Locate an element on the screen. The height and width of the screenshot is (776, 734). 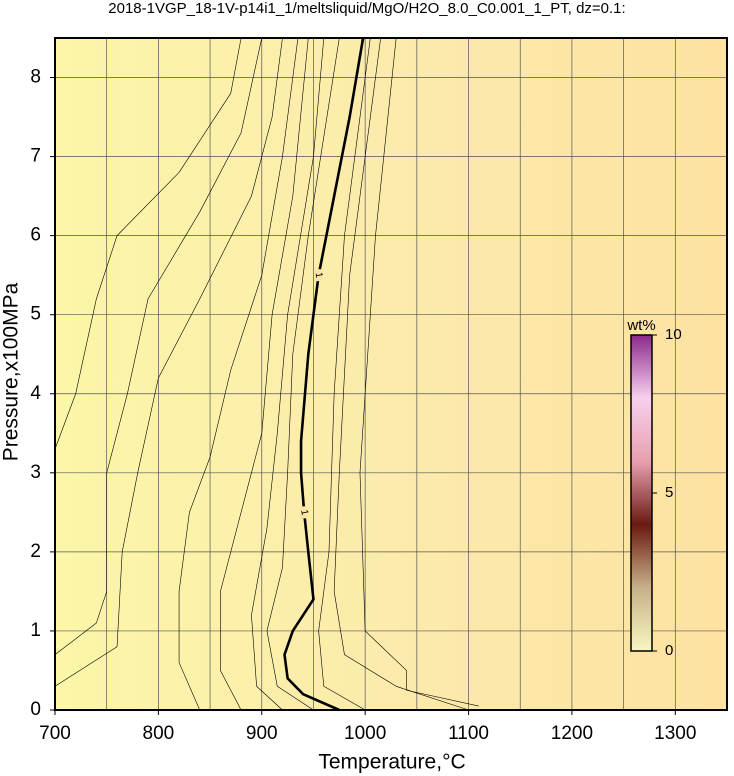
colorbar-tick-label: 5 is located at coordinates (669, 492).